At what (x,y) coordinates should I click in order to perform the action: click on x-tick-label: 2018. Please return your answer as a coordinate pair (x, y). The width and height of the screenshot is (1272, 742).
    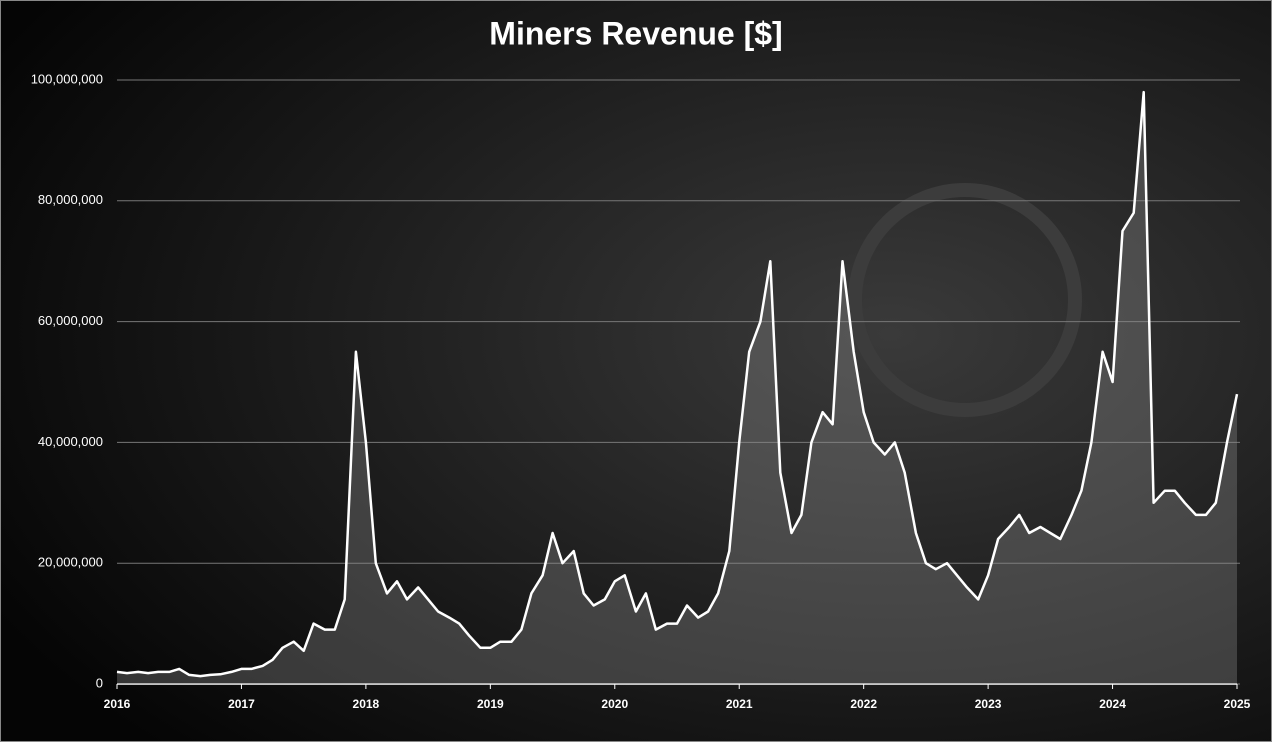
    Looking at the image, I should click on (366, 704).